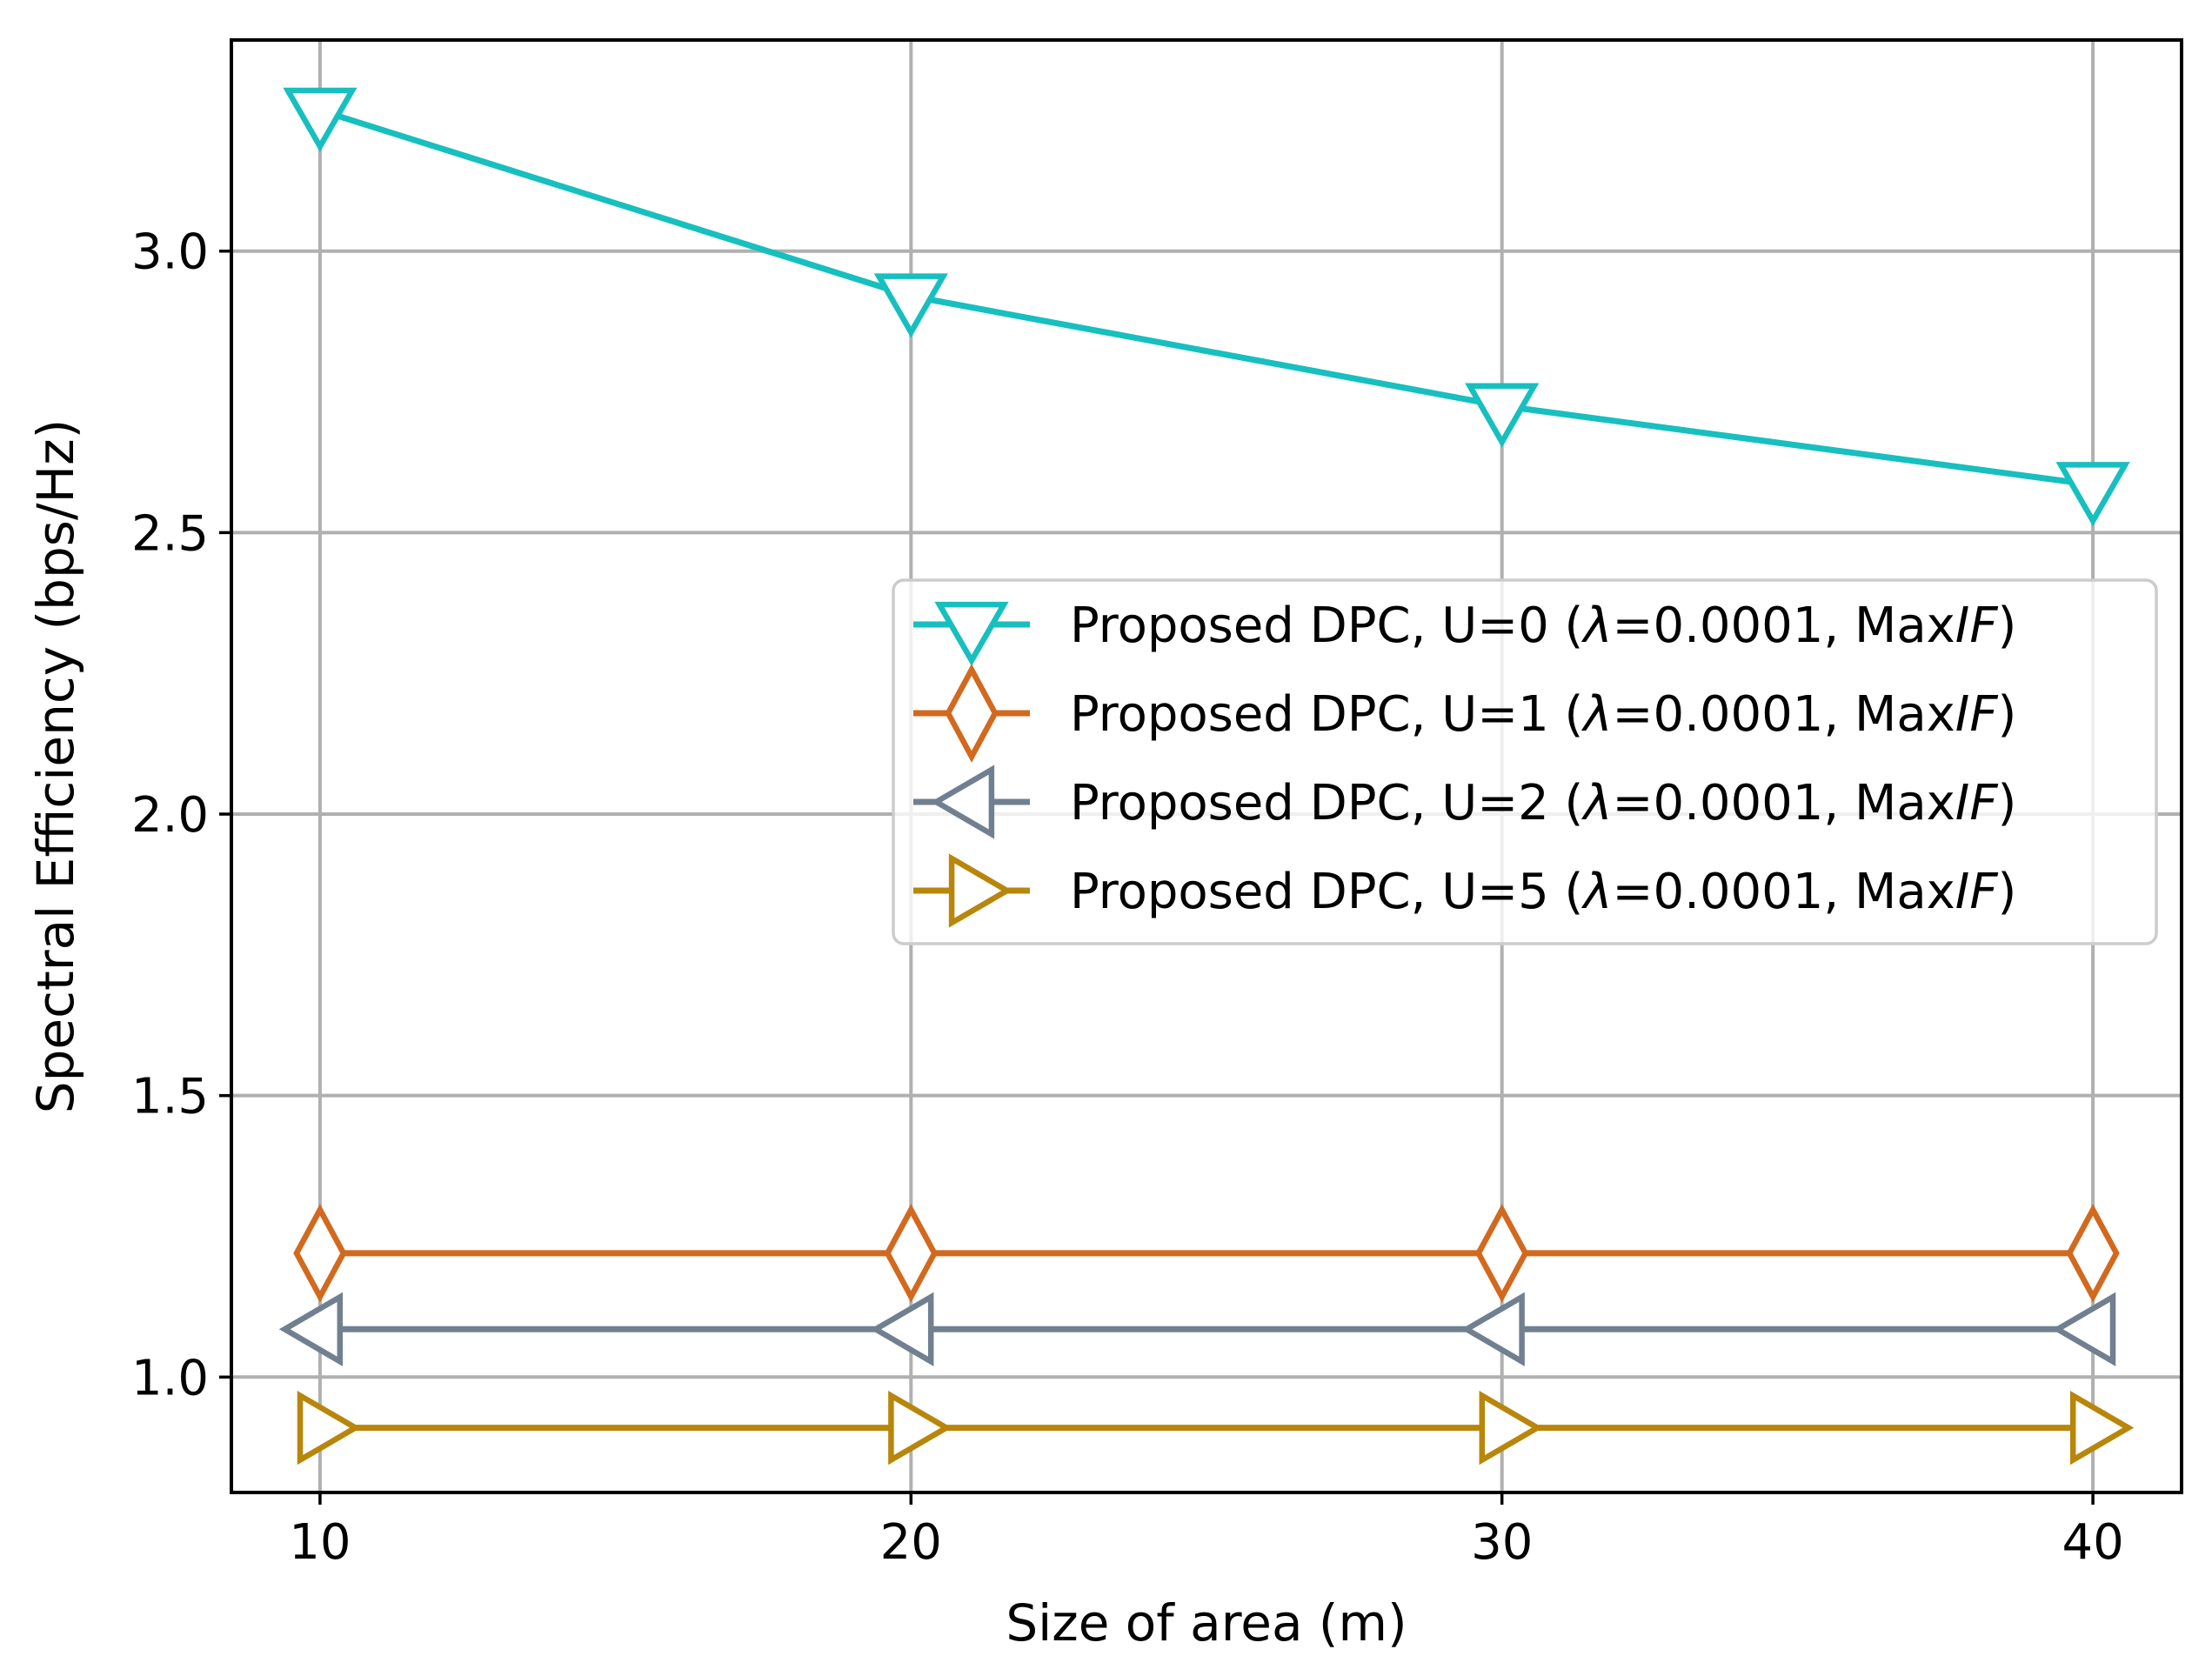  Describe the element at coordinates (1326, 626) in the screenshot. I see `legend-label-prefix: Proposed DPC, U=0 (` at that location.